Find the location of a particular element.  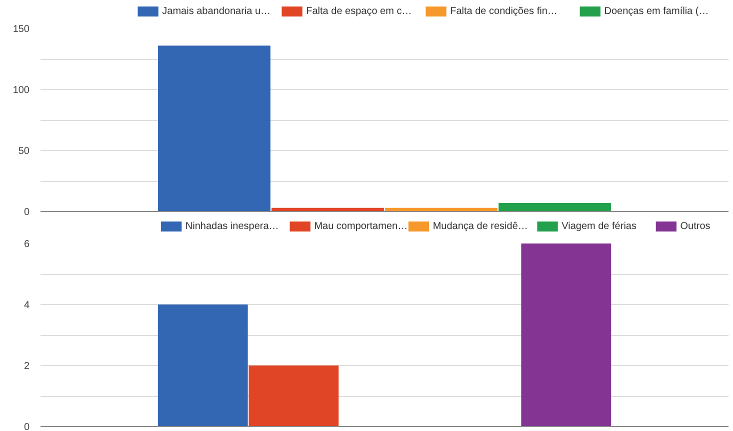

y-tick-label: 6 is located at coordinates (27, 244).